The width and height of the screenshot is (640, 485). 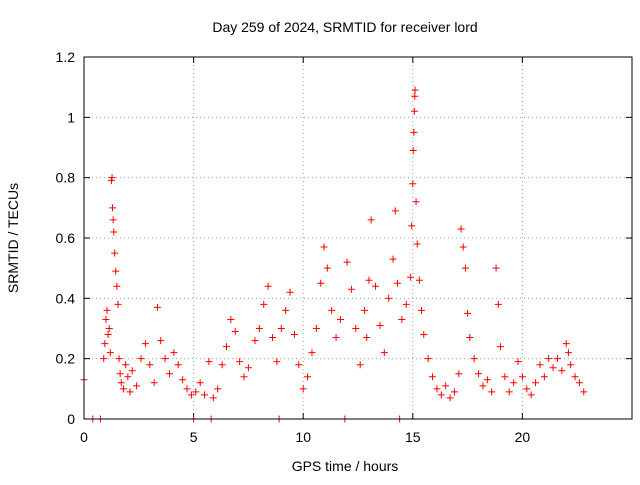 I want to click on x-tick-label: 20, so click(x=523, y=437).